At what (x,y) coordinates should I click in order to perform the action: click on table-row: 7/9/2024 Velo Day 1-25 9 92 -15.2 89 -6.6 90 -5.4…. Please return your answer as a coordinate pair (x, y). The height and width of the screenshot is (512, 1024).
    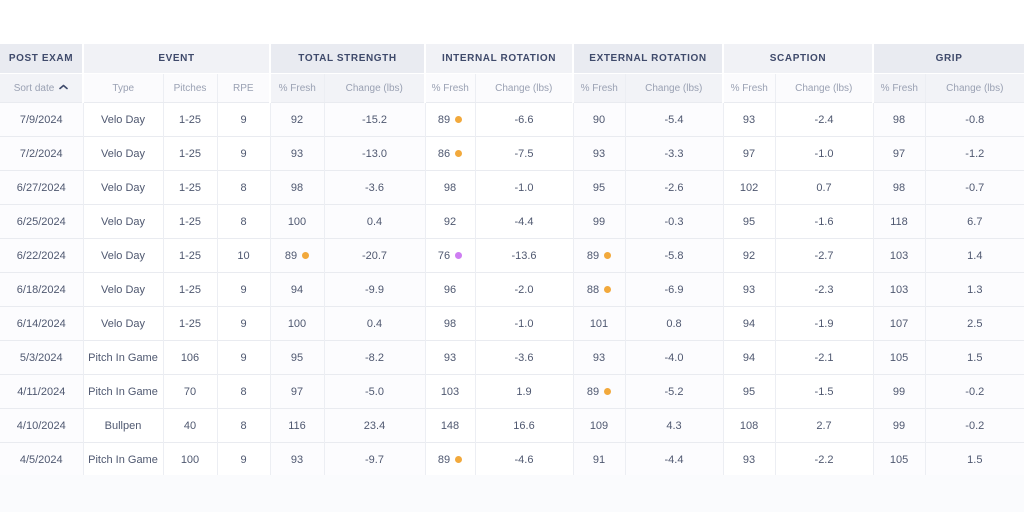
    Looking at the image, I should click on (512, 119).